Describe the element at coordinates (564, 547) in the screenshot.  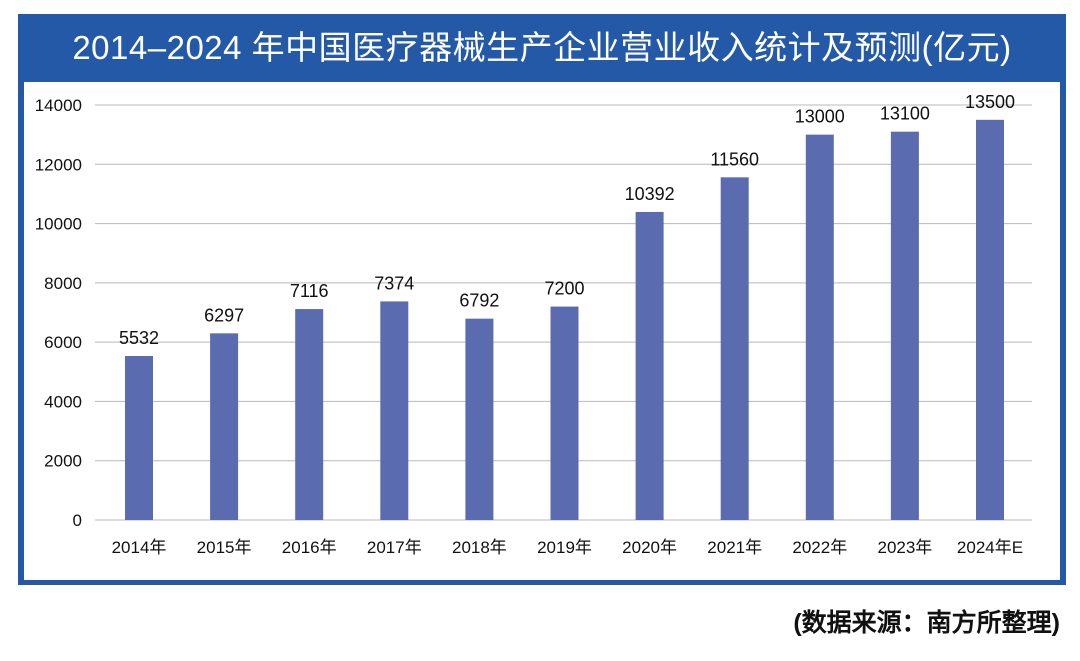
I see `x-tick-label: 2019年` at that location.